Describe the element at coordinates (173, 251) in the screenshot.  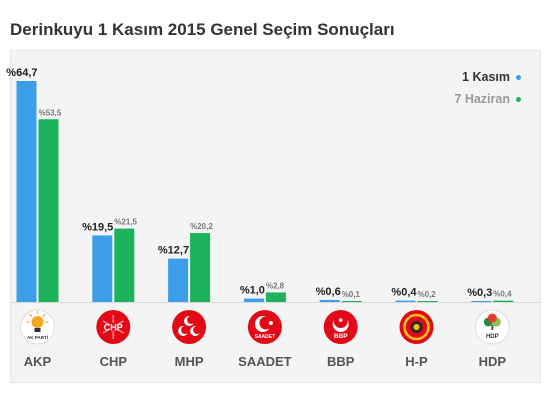
I see `value-label-mhp-1-kasim: %12,7` at that location.